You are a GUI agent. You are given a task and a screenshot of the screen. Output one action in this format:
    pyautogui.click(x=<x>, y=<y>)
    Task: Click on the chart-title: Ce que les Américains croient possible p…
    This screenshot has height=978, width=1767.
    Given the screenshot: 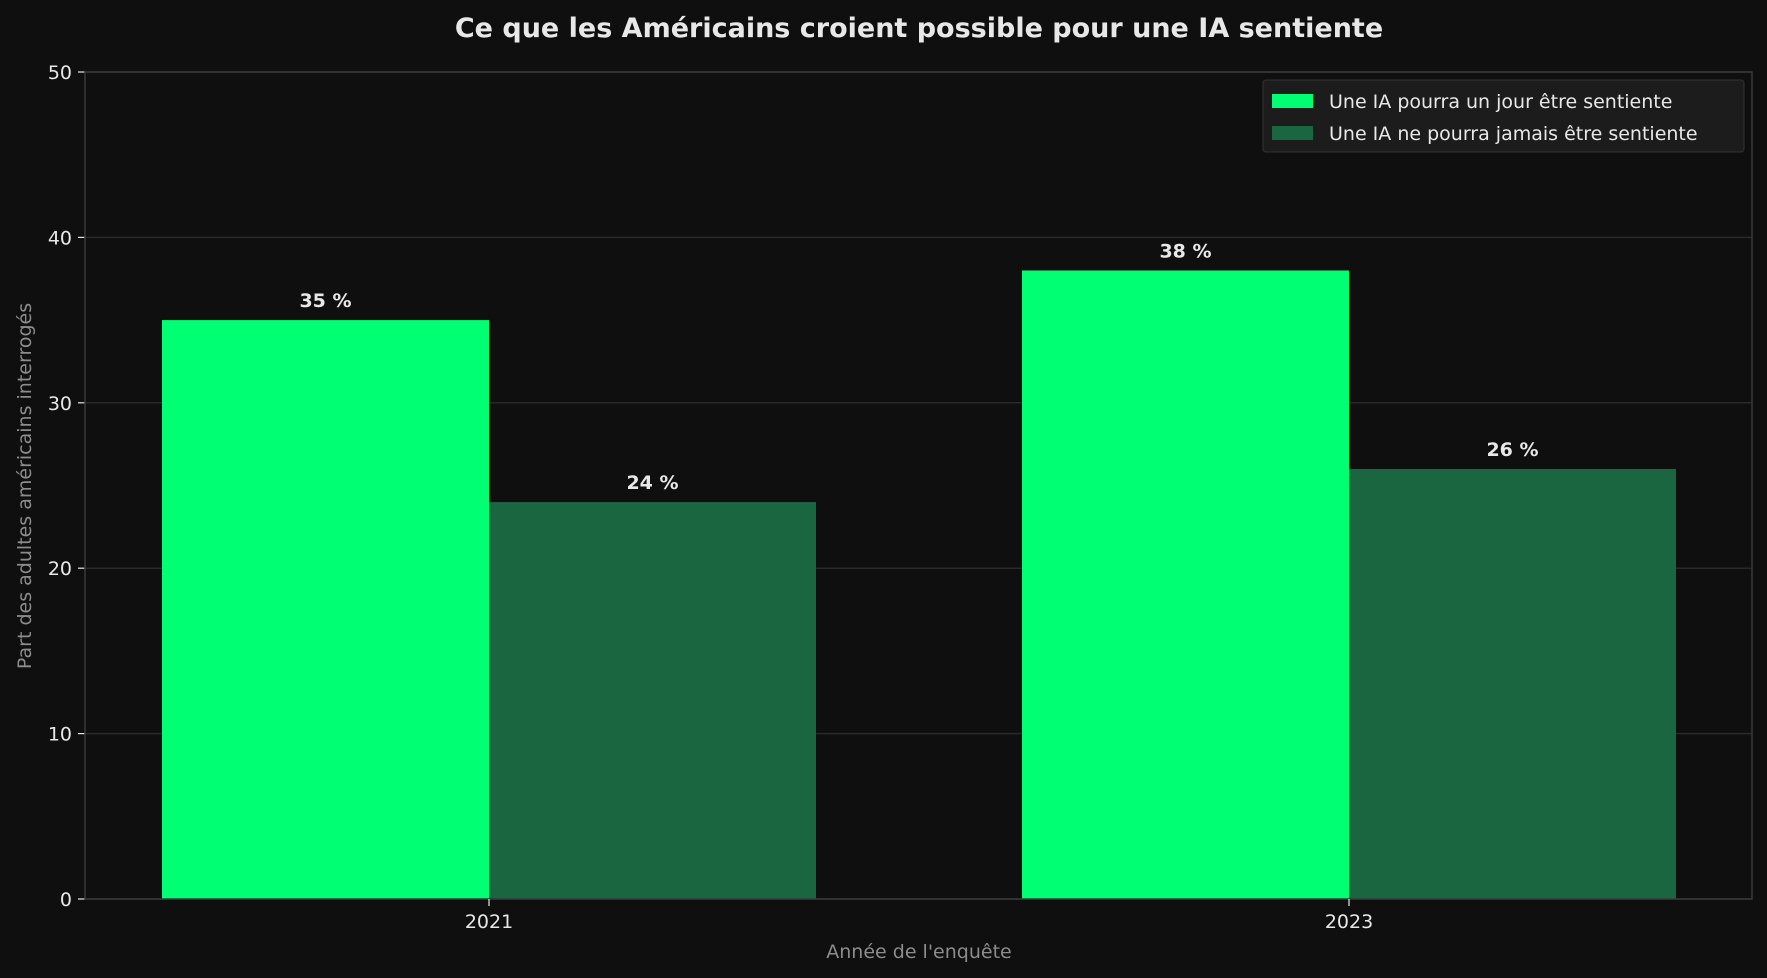 What is the action you would take?
    pyautogui.click(x=919, y=28)
    